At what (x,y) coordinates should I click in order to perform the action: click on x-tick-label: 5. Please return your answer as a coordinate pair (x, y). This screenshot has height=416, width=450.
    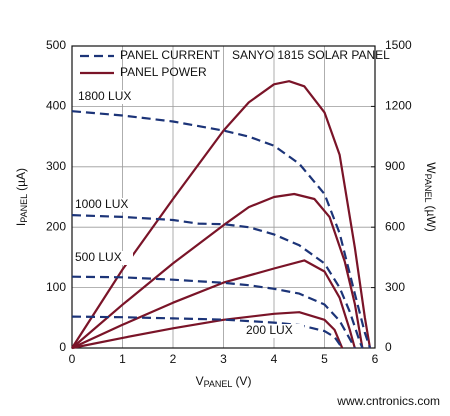
    Looking at the image, I should click on (324, 359).